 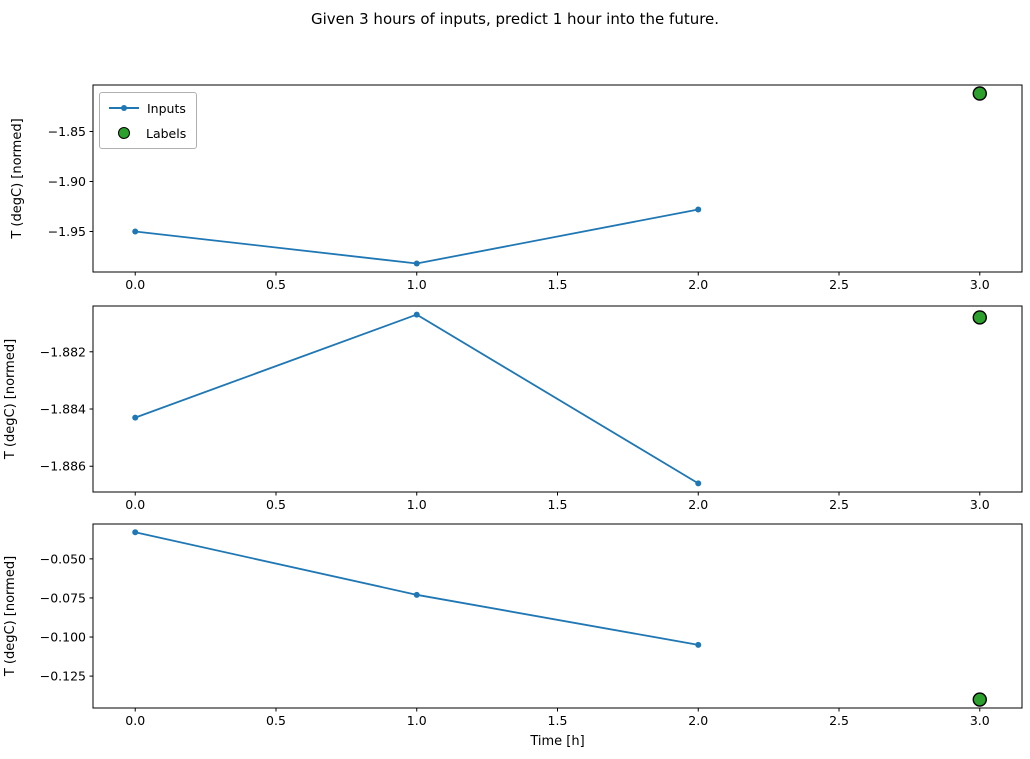 What do you see at coordinates (63, 558) in the screenshot?
I see `y-tick-label: −0.050` at bounding box center [63, 558].